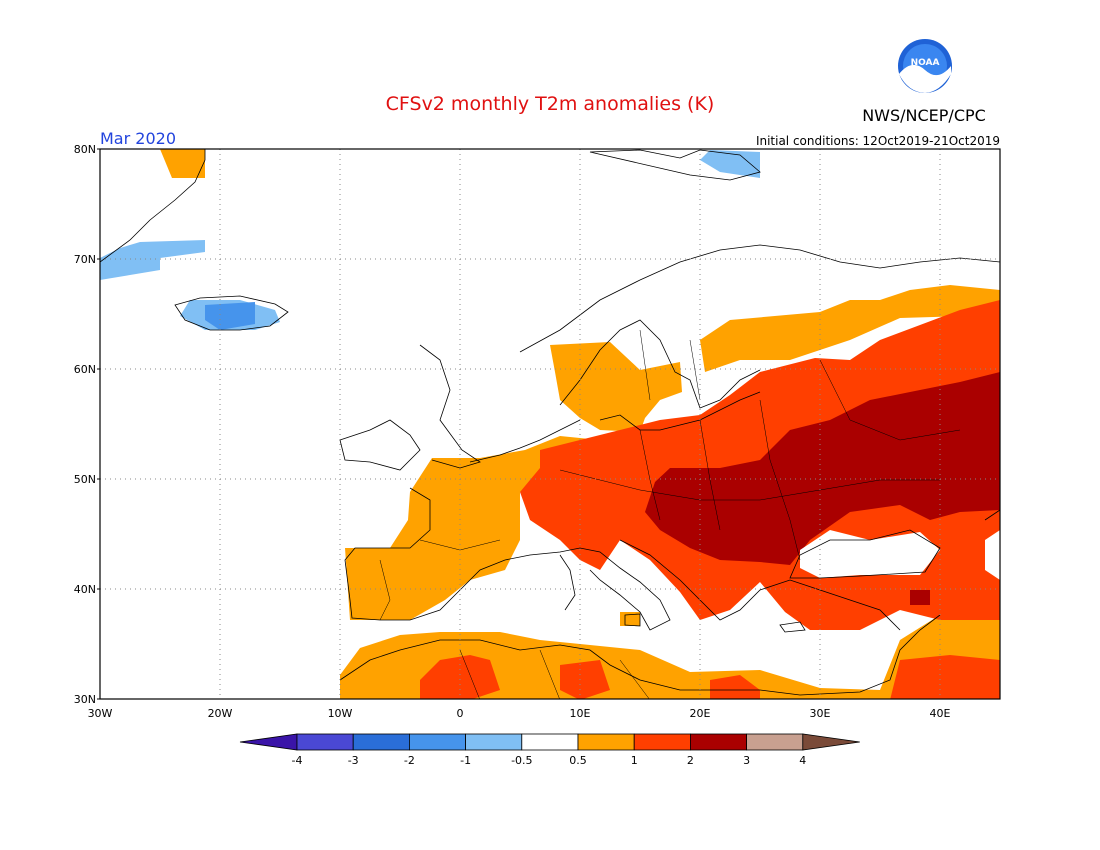  Describe the element at coordinates (580, 713) in the screenshot. I see `lon-tick-label: 10E` at that location.